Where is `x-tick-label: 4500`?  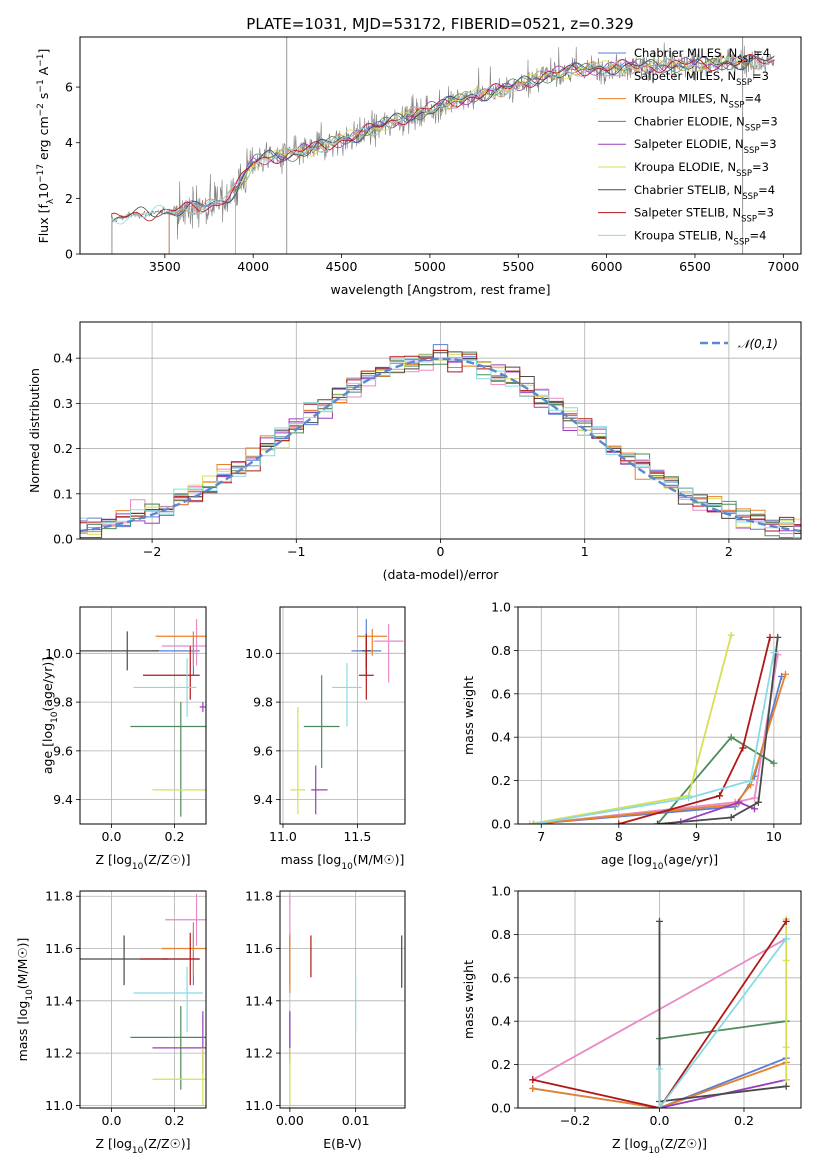
x-tick-label: 4500 is located at coordinates (342, 266).